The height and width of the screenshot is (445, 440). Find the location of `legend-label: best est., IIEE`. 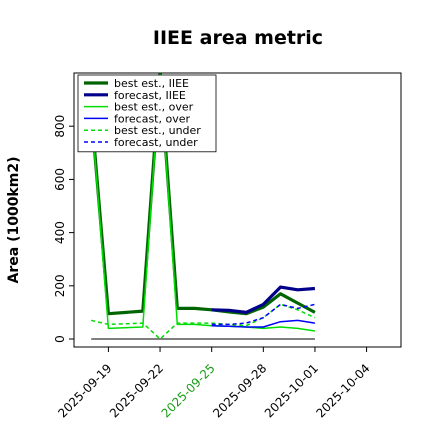

legend-label: best est., IIEE is located at coordinates (151, 83).